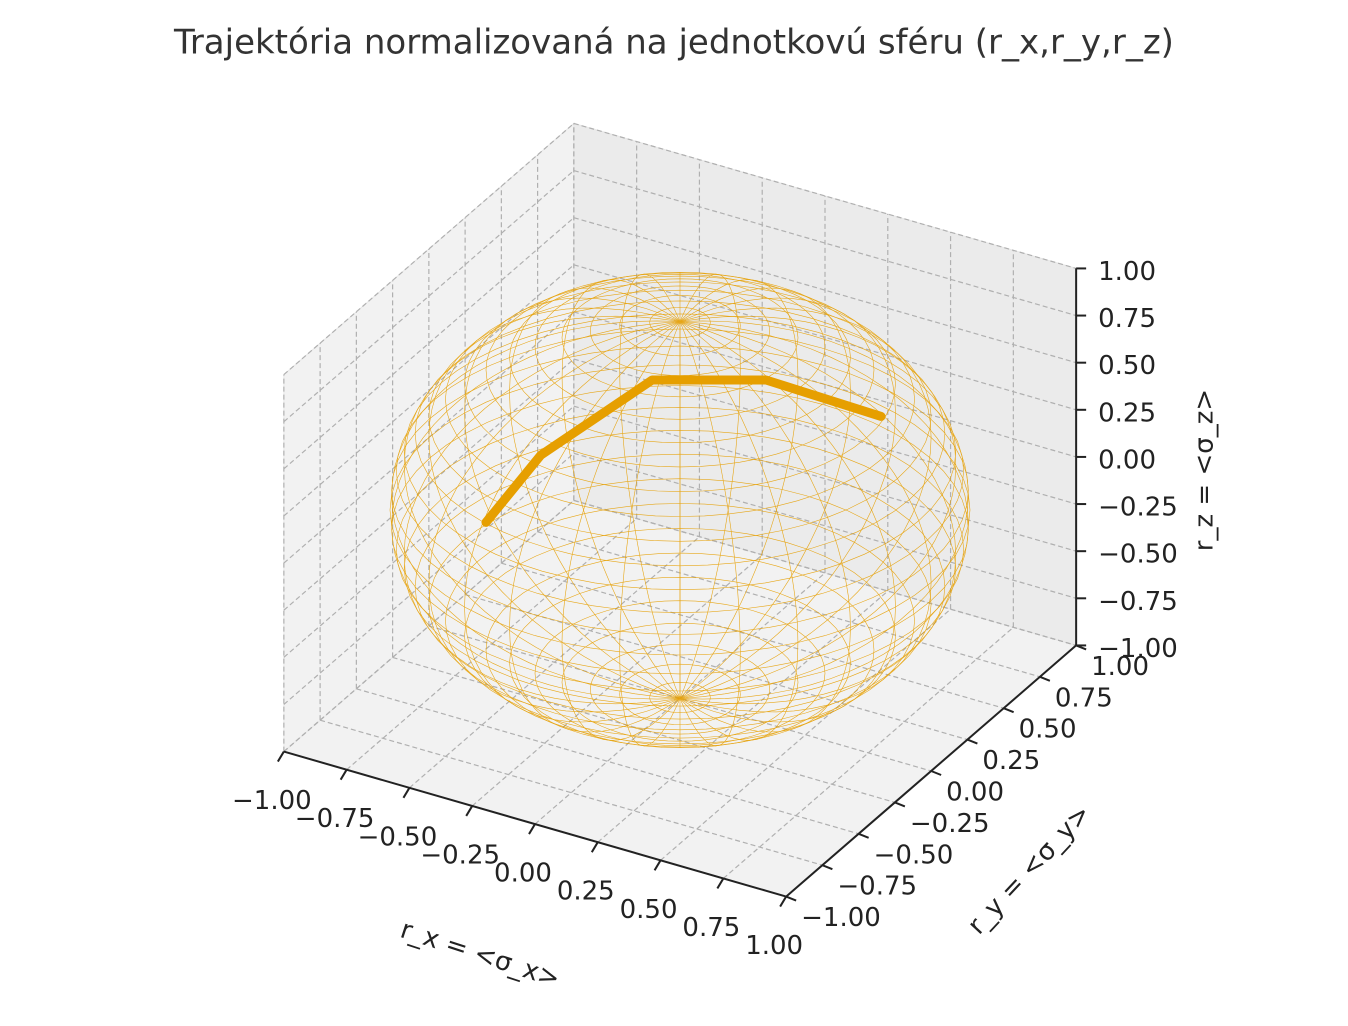  I want to click on trajectory, so click(683, 451).